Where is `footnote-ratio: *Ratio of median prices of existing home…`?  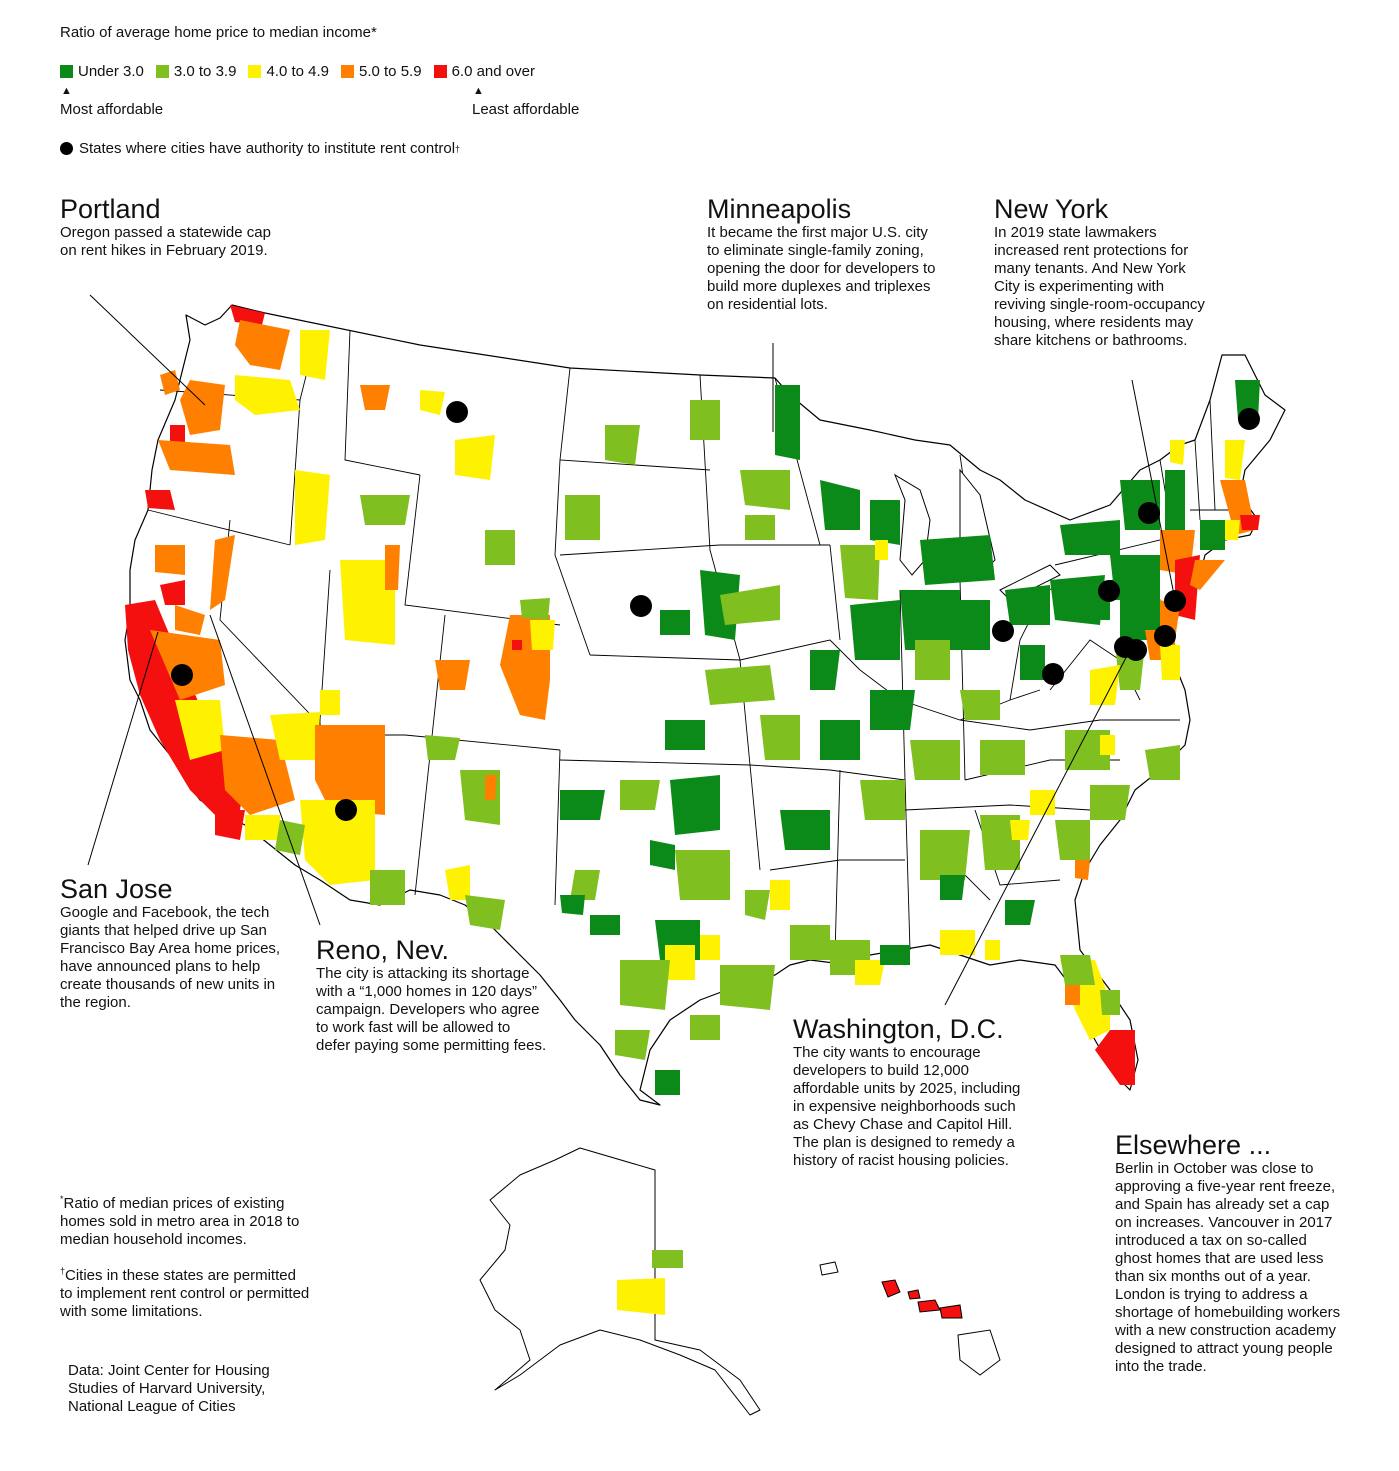 footnote-ratio: *Ratio of median prices of existing home… is located at coordinates (192, 1219).